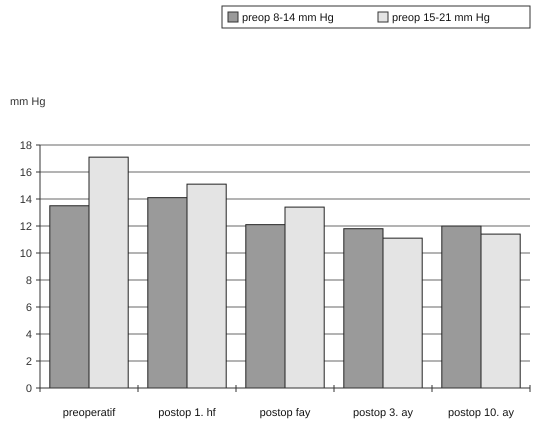 Image resolution: width=545 pixels, height=430 pixels. What do you see at coordinates (29, 308) in the screenshot?
I see `y-tick-label: 6` at bounding box center [29, 308].